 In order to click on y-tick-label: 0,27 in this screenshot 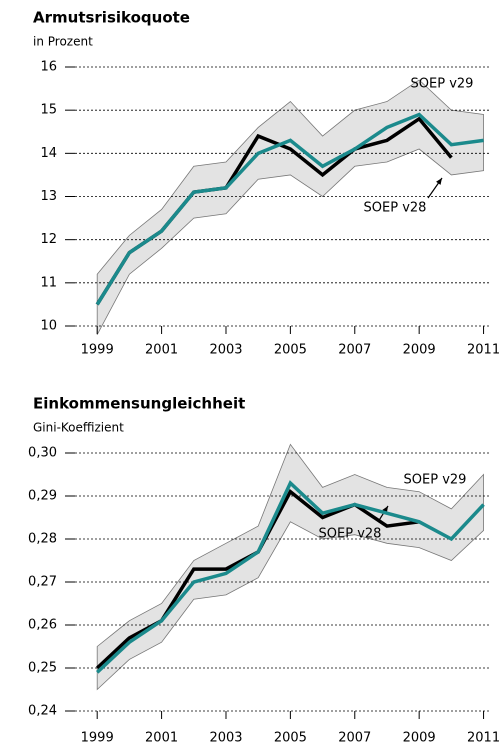, I will do `click(42, 582)`.